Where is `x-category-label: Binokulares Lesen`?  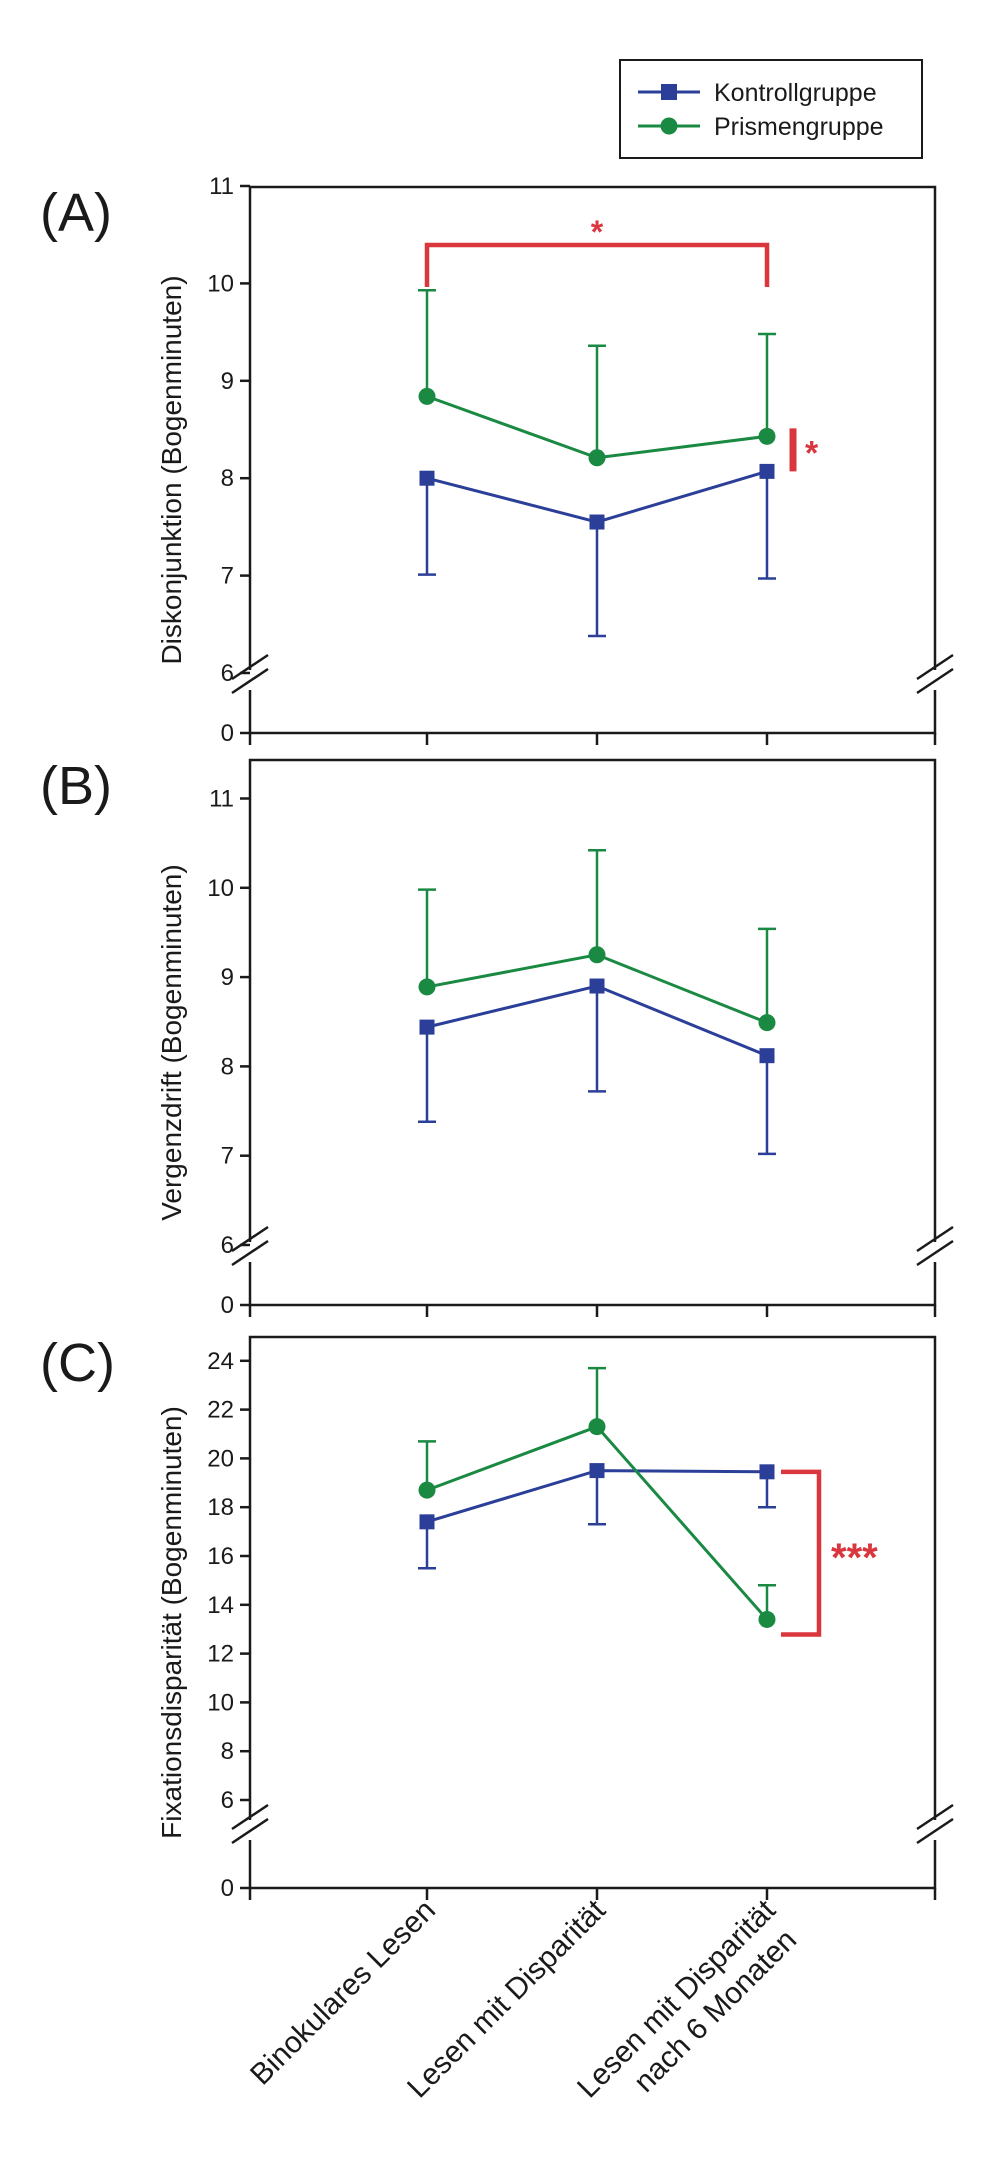 x-category-label: Binokulares Lesen is located at coordinates (343, 1993).